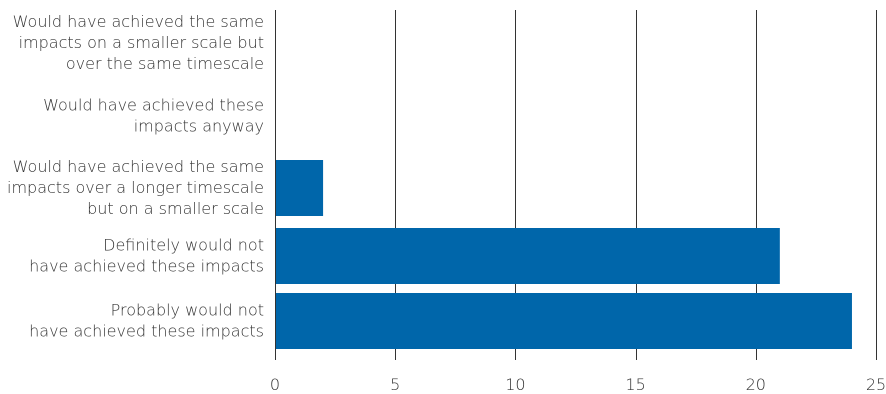 This screenshot has width=886, height=394. Describe the element at coordinates (141, 42) in the screenshot. I see `category-label-line: impacts on a smaller scale but` at that location.